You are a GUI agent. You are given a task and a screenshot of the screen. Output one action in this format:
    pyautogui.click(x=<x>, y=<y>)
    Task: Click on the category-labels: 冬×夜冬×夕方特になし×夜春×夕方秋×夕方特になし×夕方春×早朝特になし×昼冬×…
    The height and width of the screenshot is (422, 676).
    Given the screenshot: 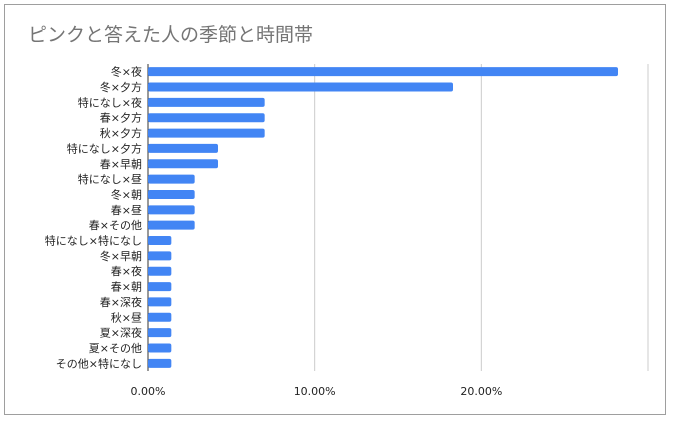 What is the action you would take?
    pyautogui.click(x=93, y=218)
    